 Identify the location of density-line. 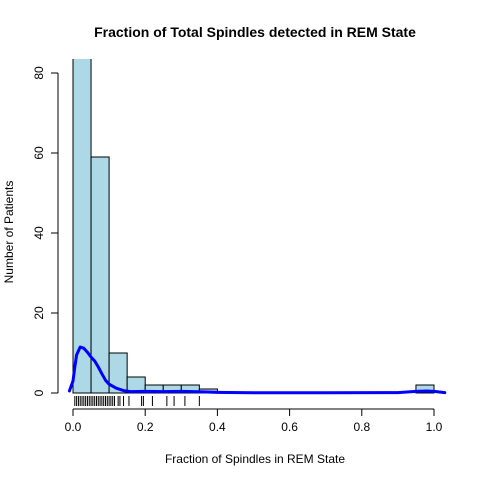
(257, 370).